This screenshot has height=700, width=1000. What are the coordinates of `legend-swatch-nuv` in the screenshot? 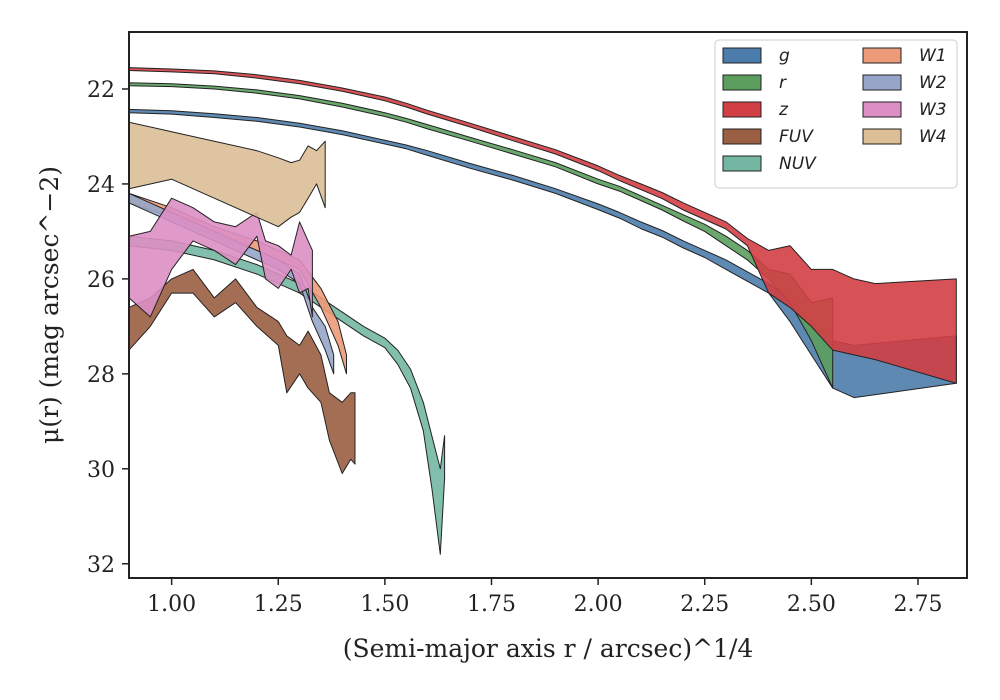 It's located at (742, 163).